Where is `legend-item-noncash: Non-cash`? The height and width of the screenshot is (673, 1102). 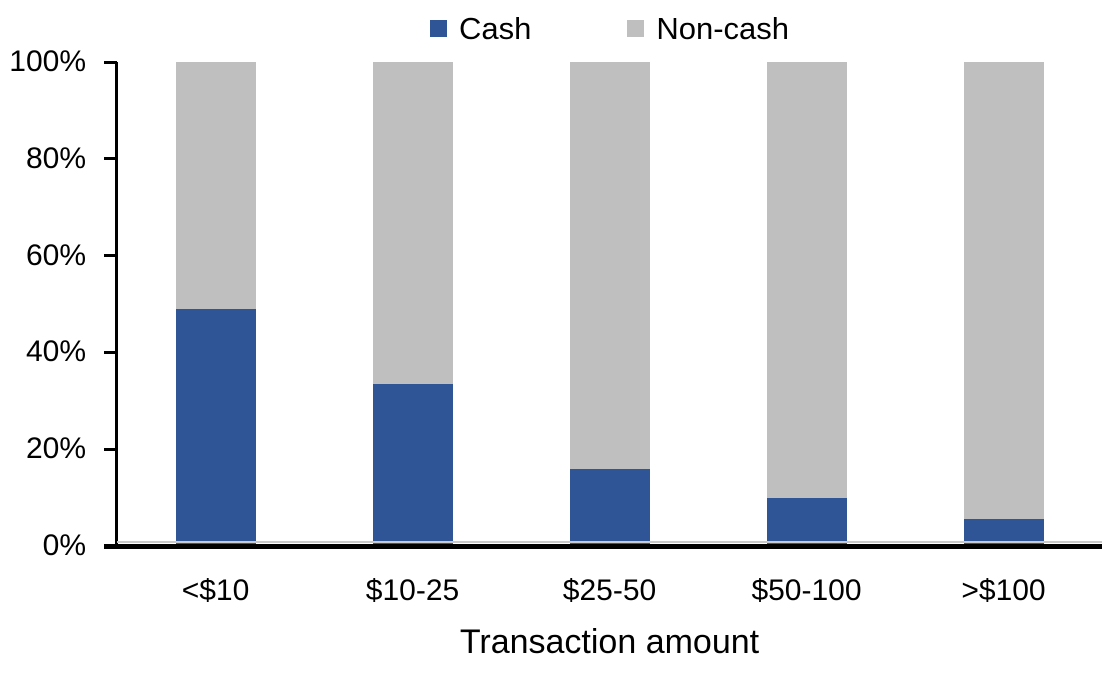
legend-item-noncash: Non-cash is located at coordinates (708, 28).